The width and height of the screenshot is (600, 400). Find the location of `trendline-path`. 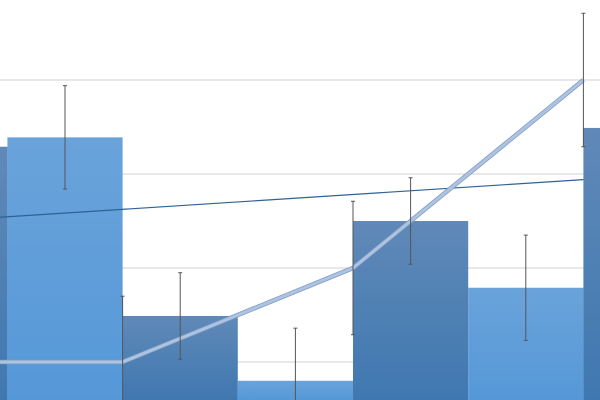

trendline-path is located at coordinates (292, 198).